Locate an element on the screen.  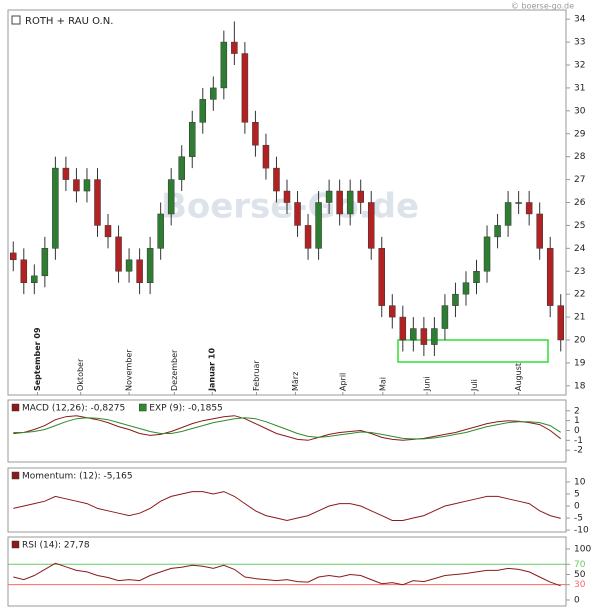
y-tick-label: 50 is located at coordinates (580, 575).